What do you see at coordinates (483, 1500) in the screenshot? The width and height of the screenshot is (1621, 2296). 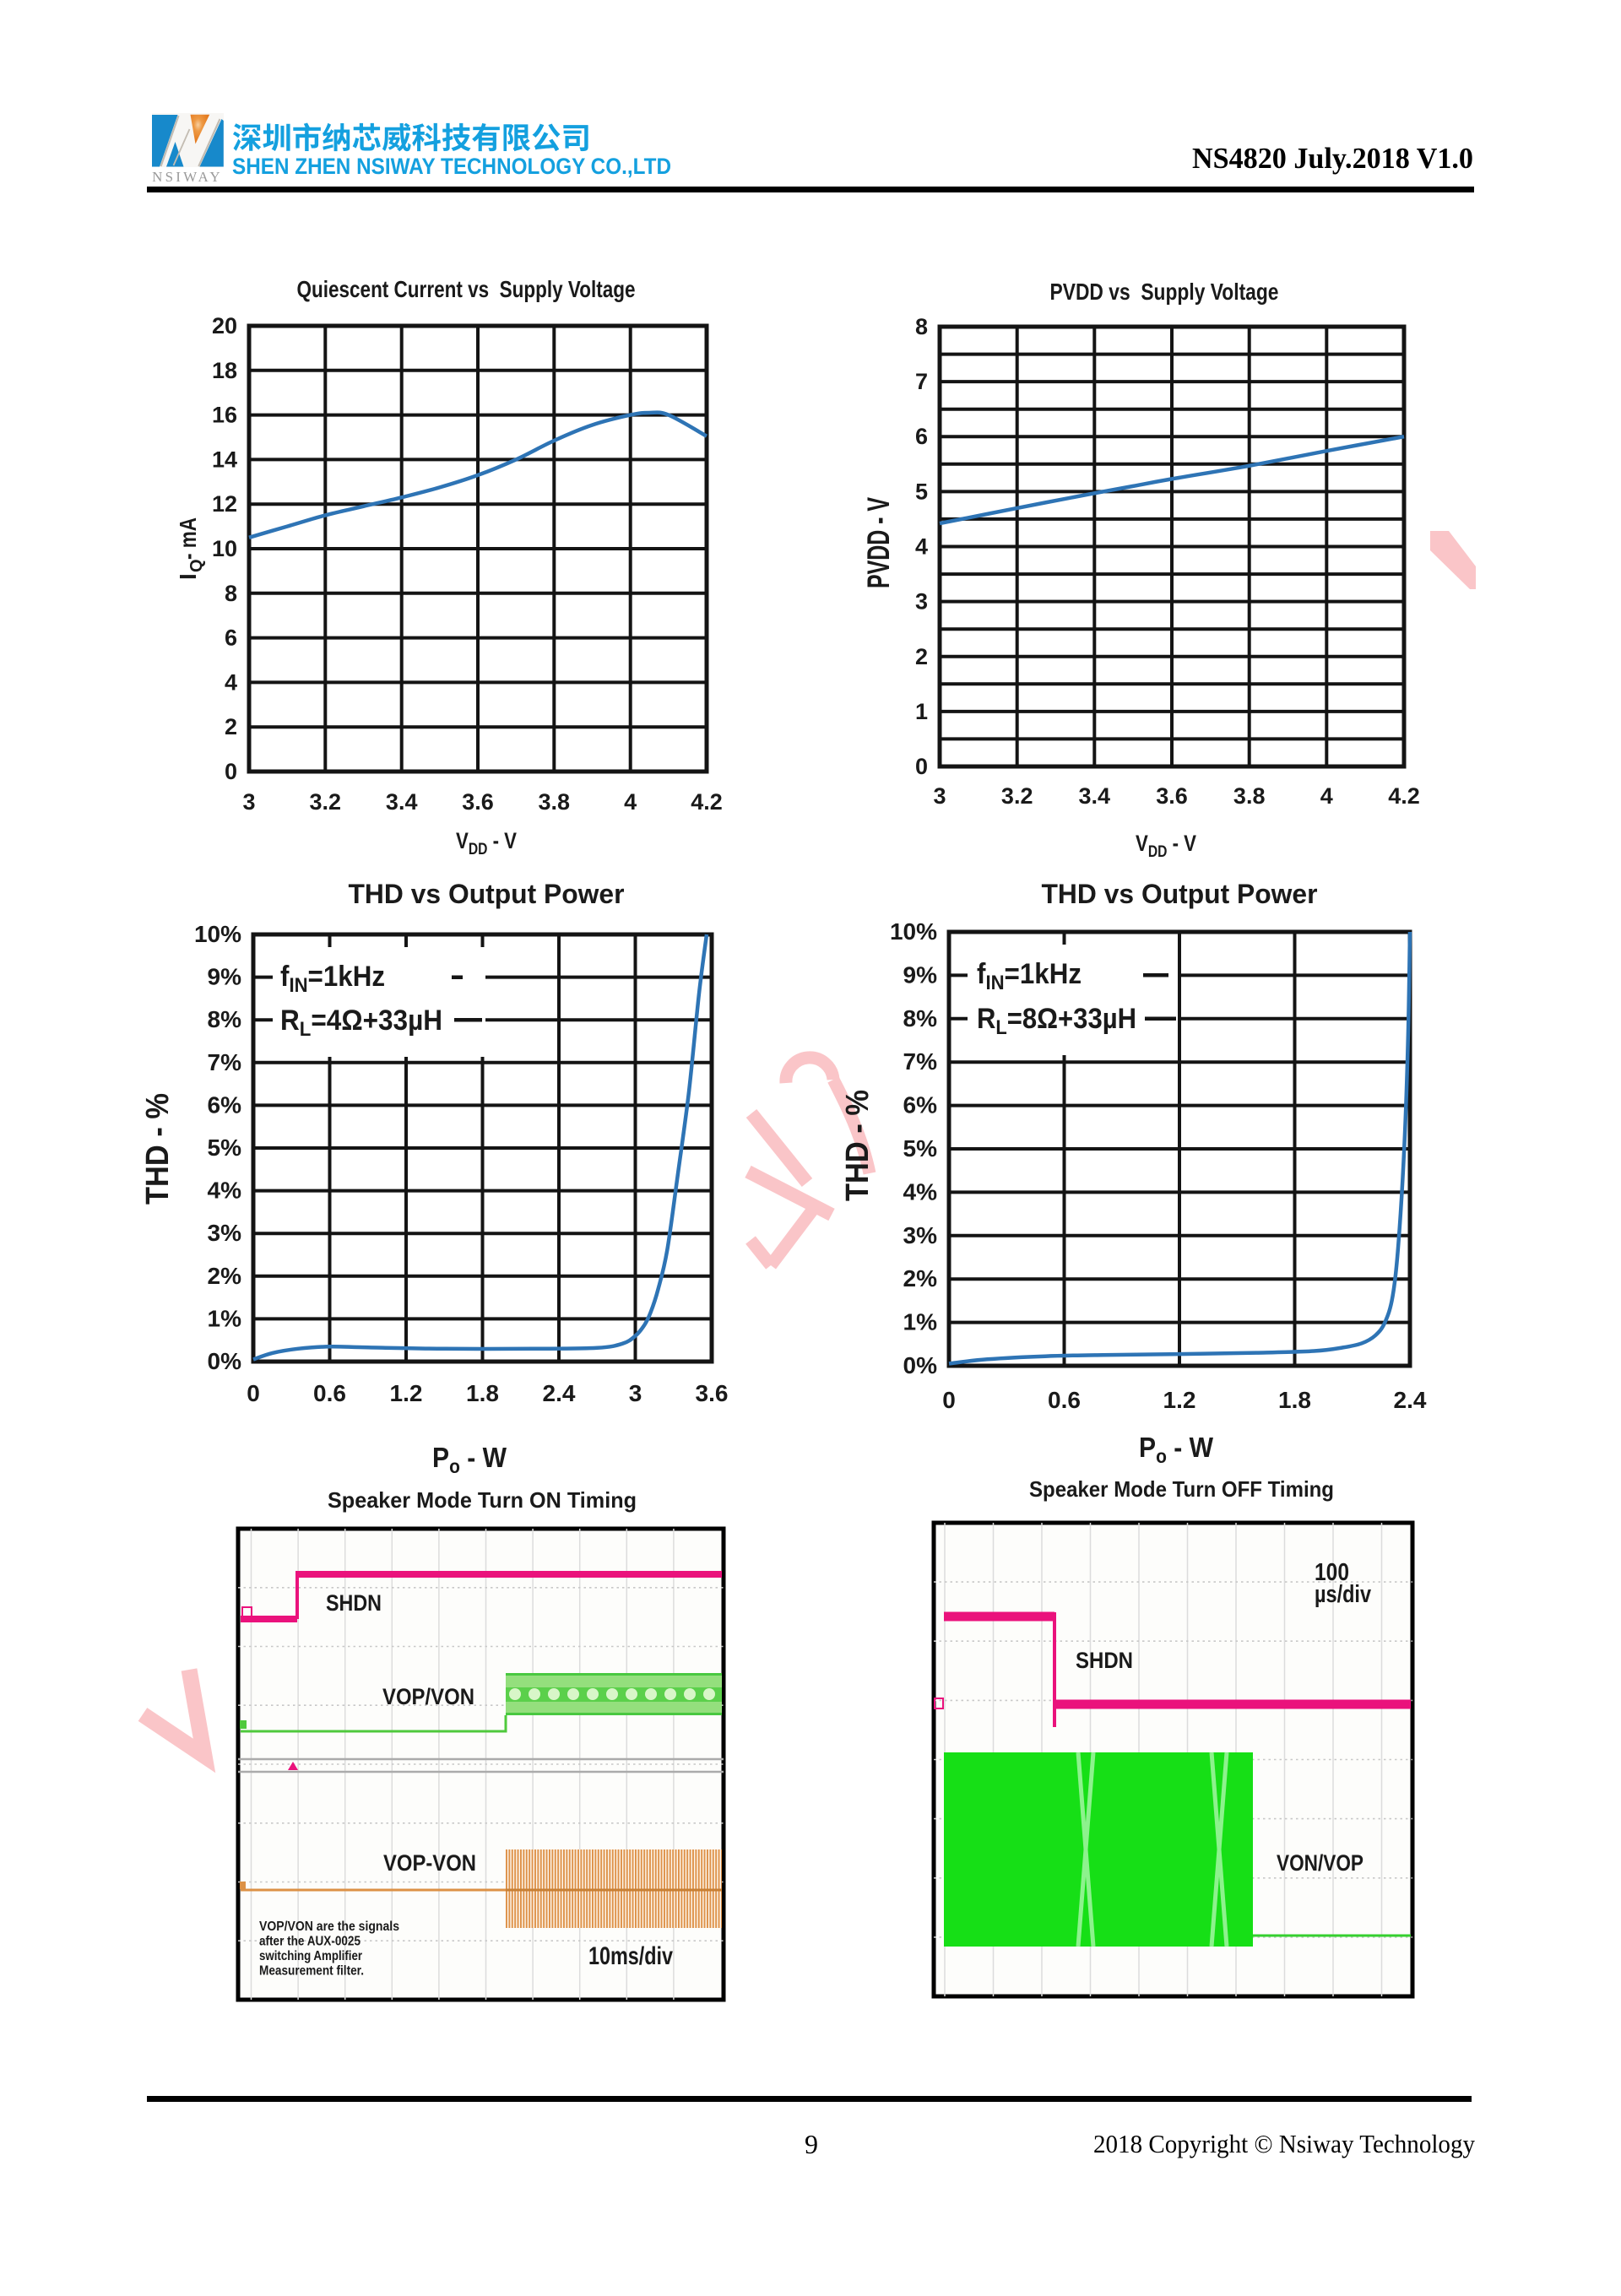 I see `svg-text: Speaker Mode Turn ON Timing` at bounding box center [483, 1500].